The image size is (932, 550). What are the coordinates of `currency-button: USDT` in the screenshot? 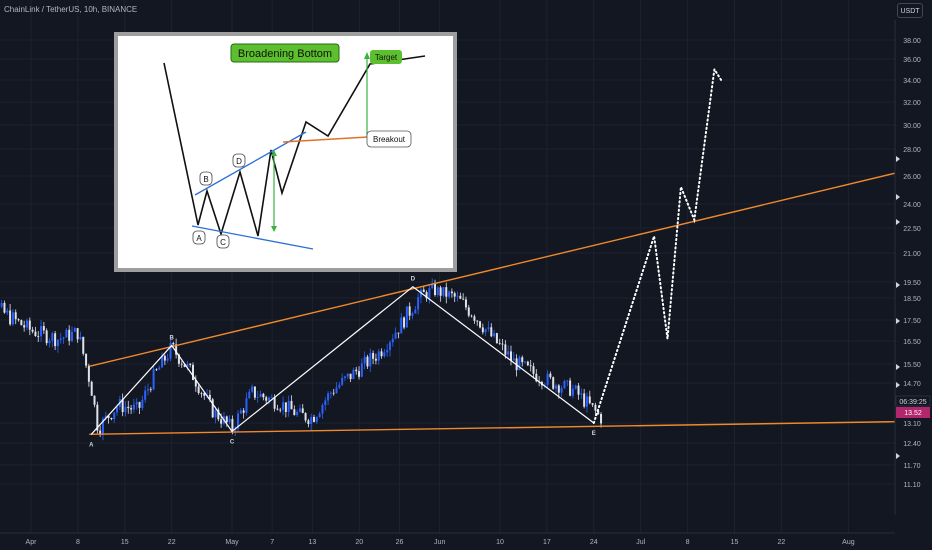 It's located at (910, 10).